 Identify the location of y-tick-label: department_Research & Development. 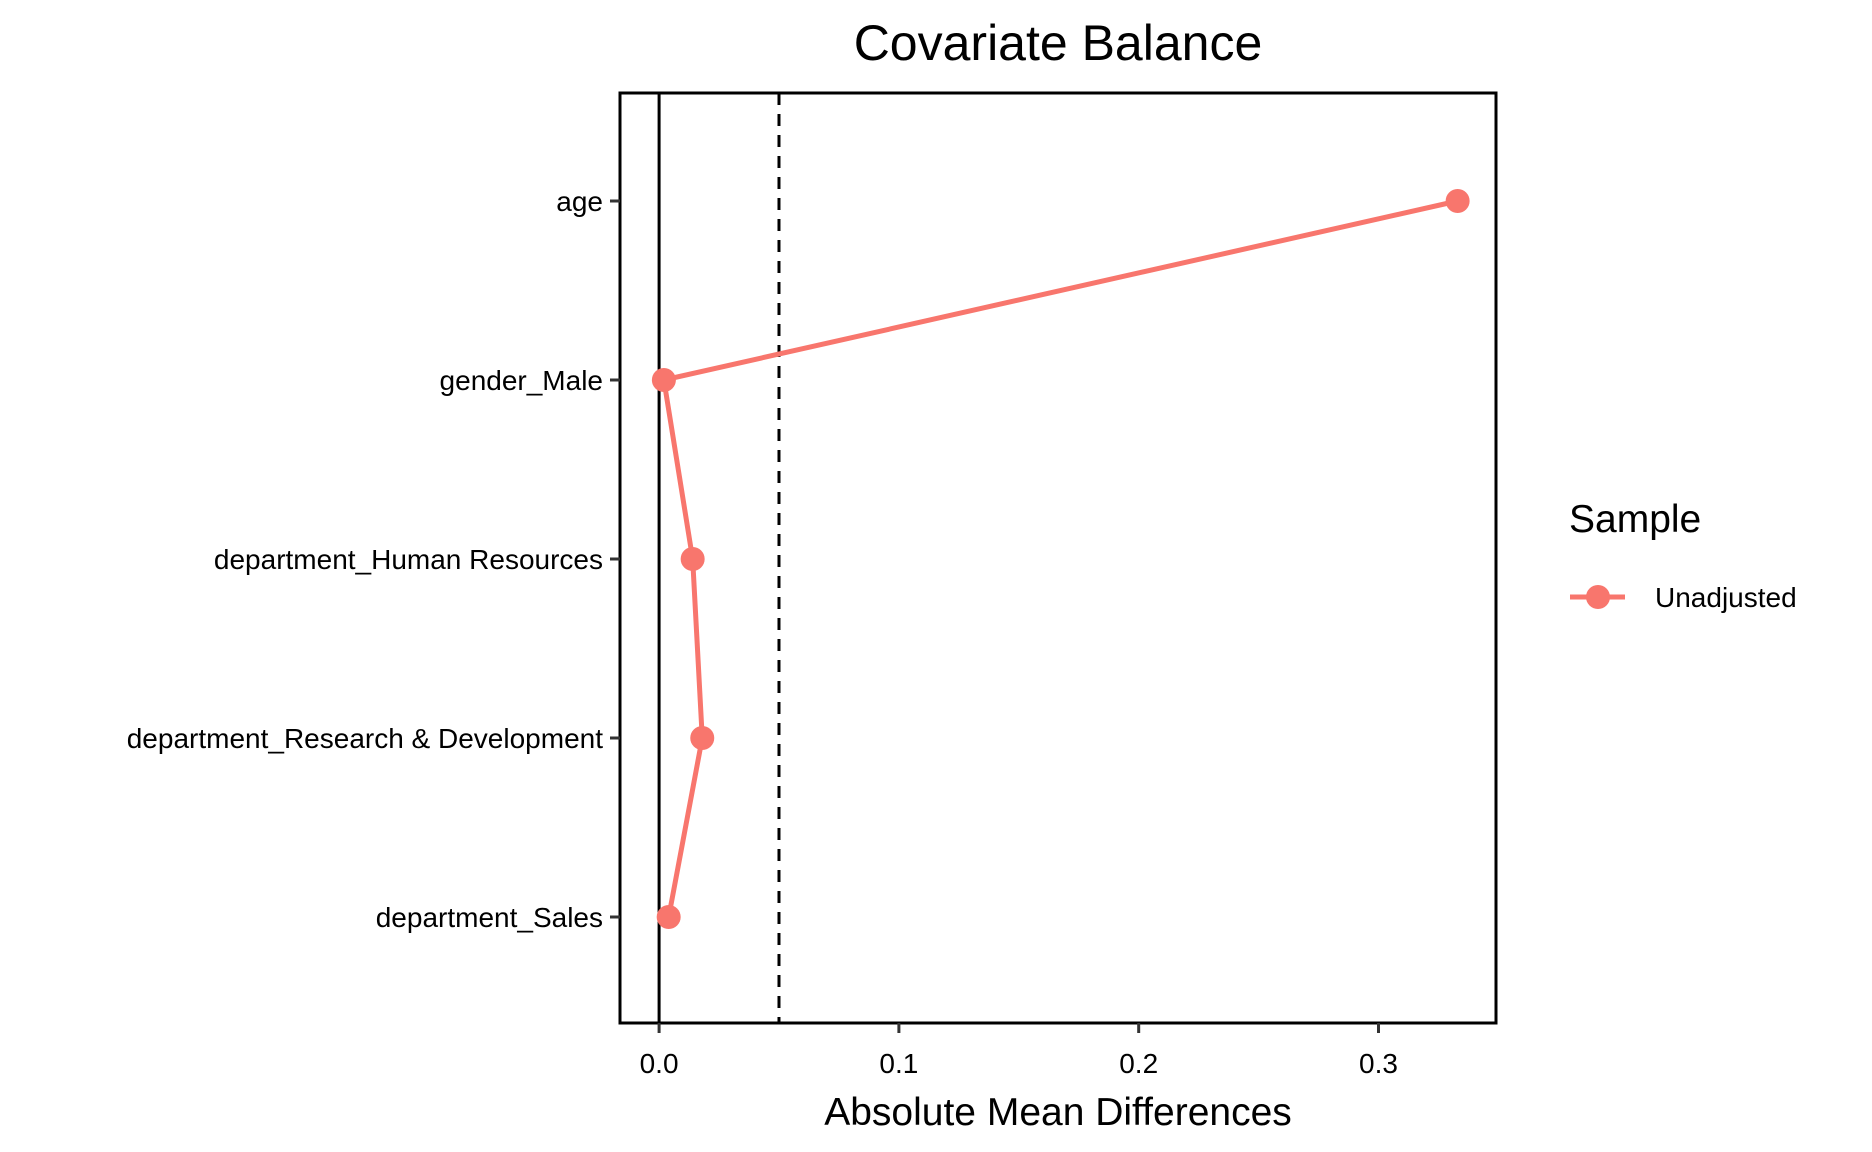
(365, 738).